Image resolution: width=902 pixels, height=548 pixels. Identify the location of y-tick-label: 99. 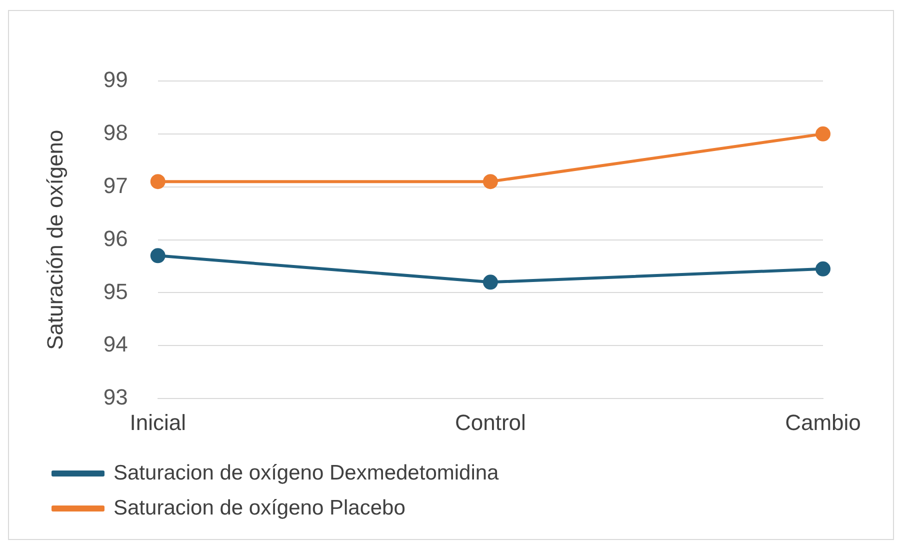
(115, 79).